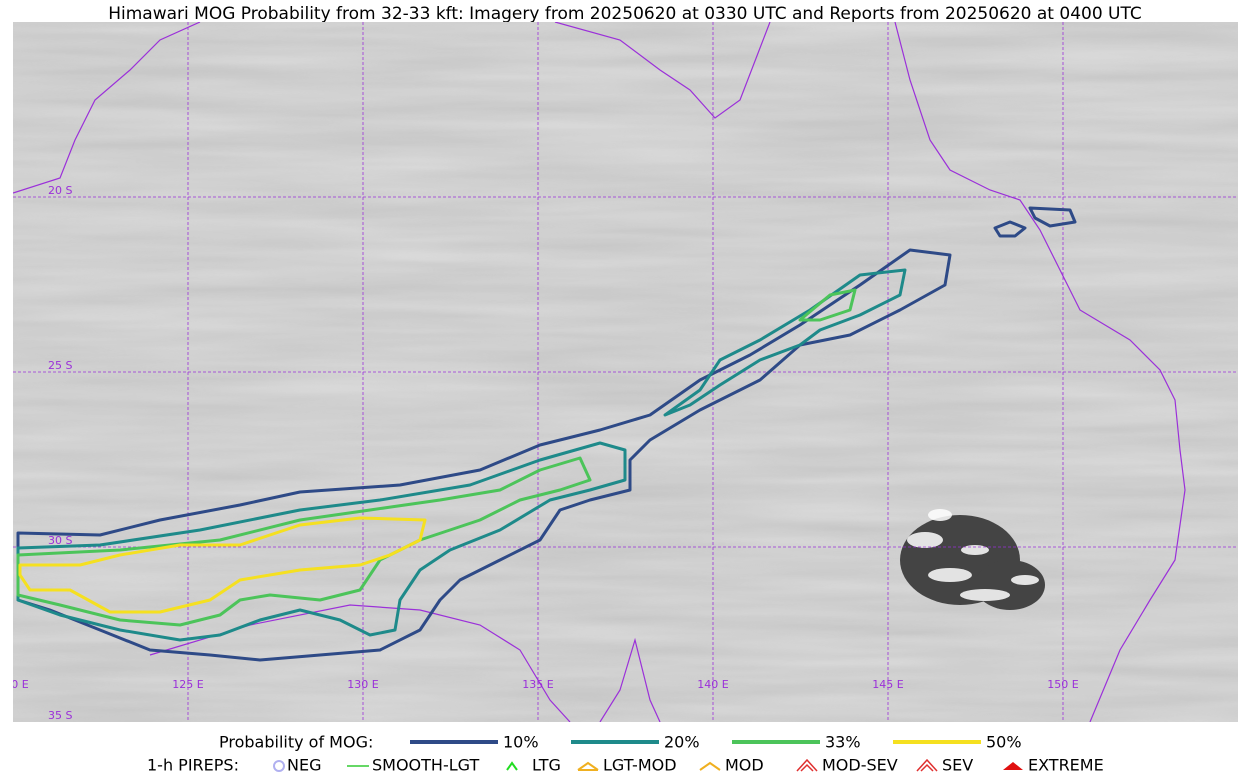  Describe the element at coordinates (744, 765) in the screenshot. I see `legend-label: MOD` at that location.